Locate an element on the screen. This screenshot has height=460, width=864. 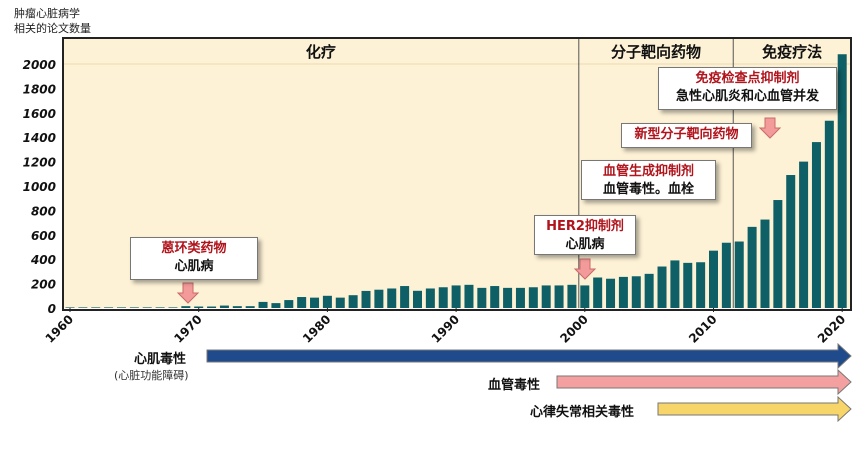
bar-1998 is located at coordinates (559, 296).